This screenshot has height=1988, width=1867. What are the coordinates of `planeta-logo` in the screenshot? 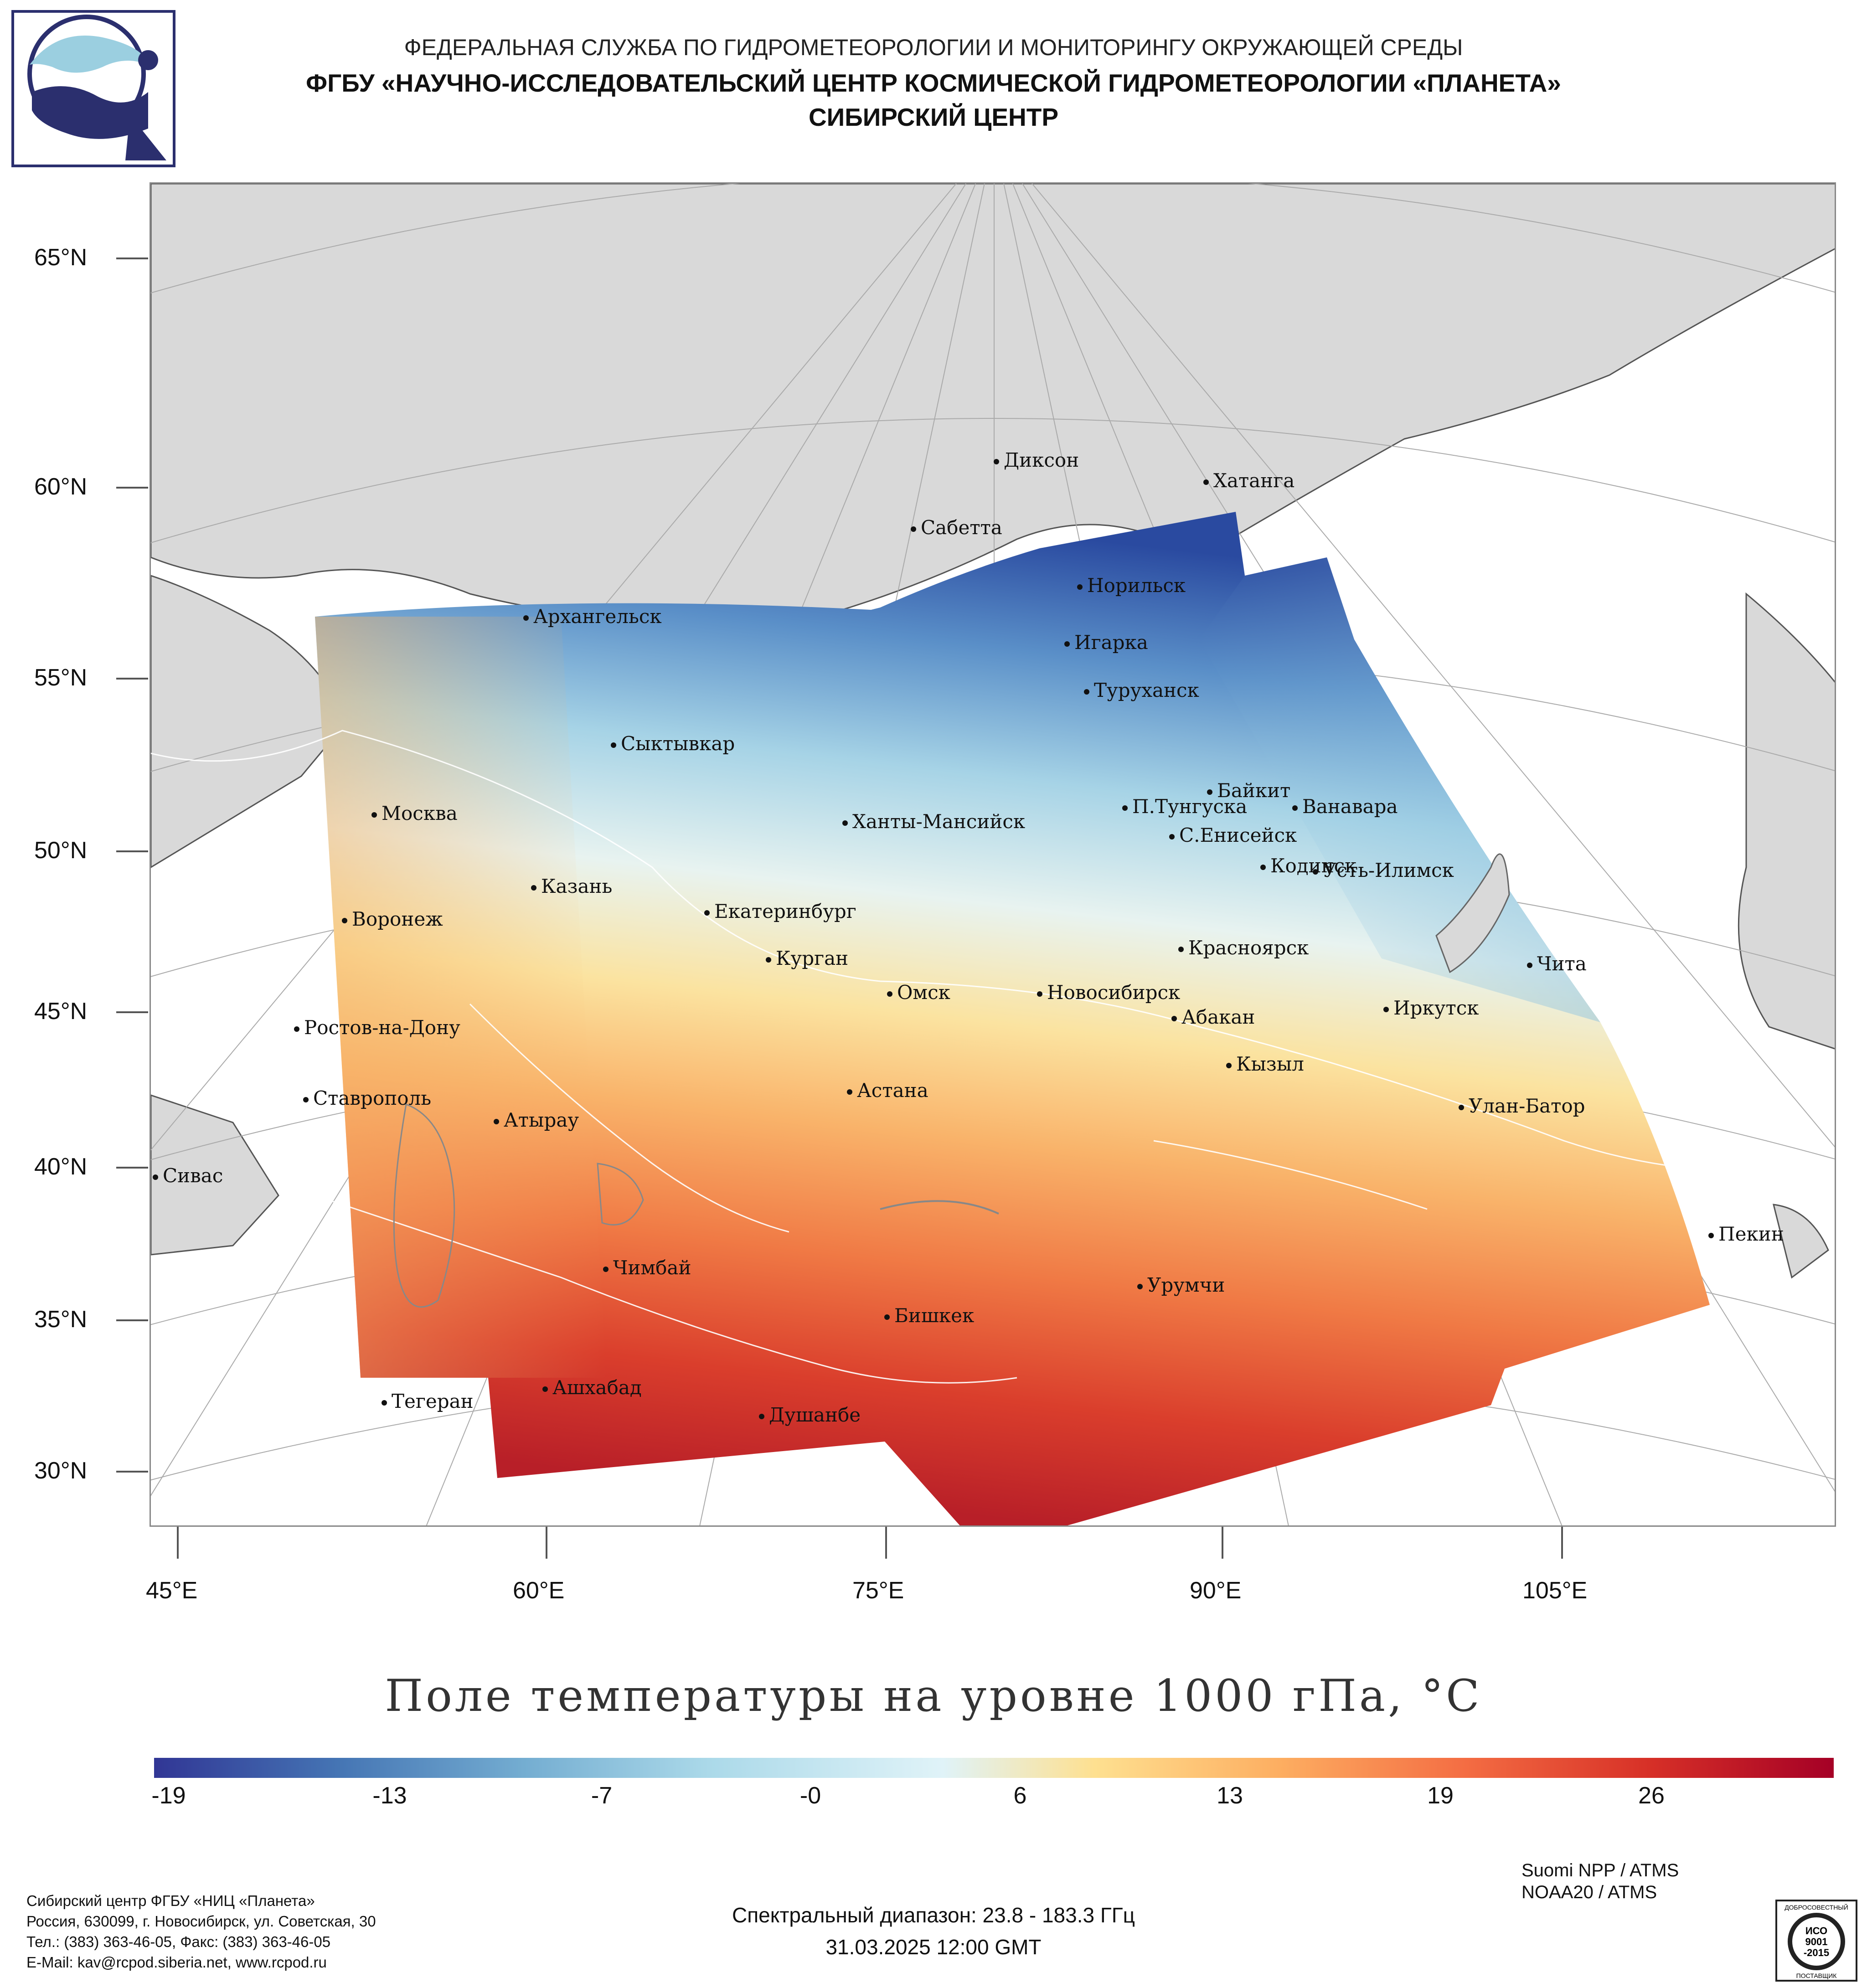 It's located at (93, 88).